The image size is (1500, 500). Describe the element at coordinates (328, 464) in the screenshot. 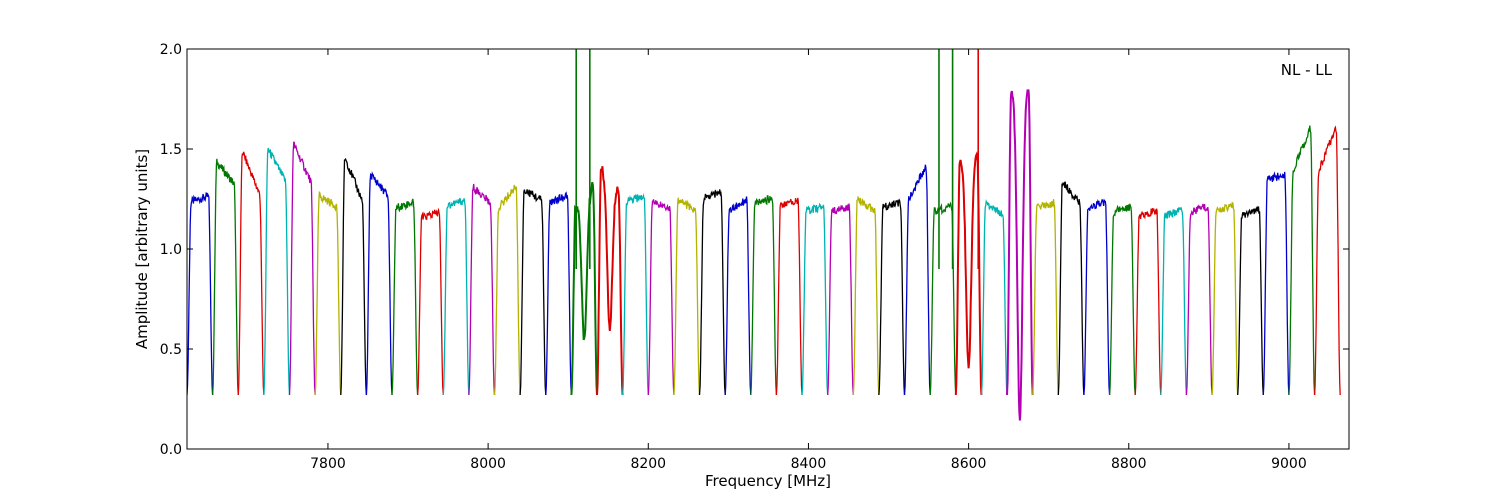

I see `x-tick-label: 7800` at that location.